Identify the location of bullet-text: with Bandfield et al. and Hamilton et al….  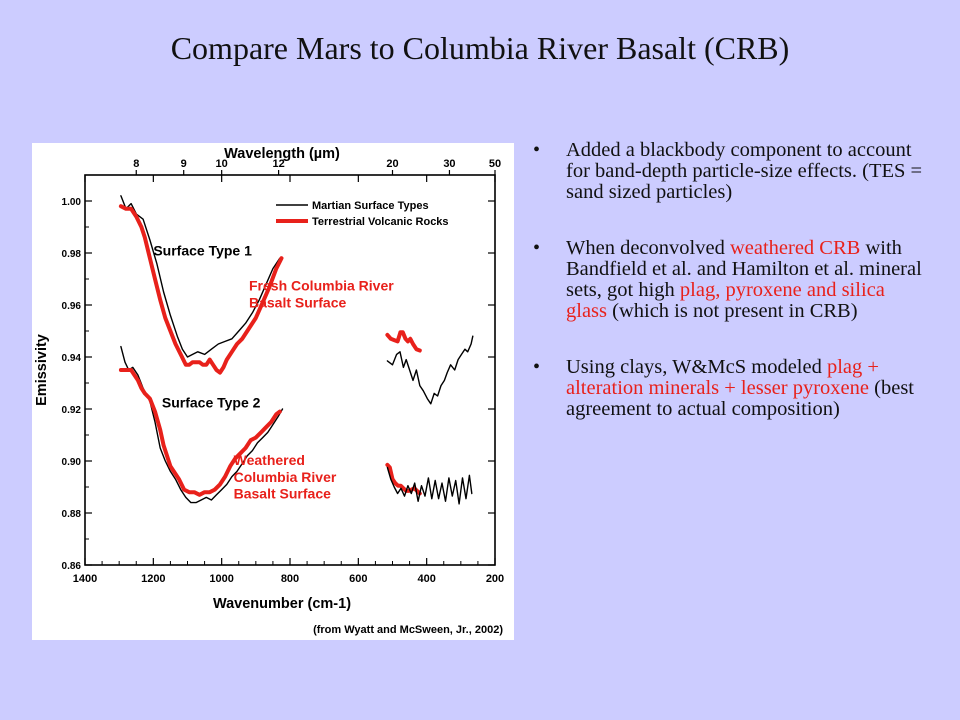
(744, 269).